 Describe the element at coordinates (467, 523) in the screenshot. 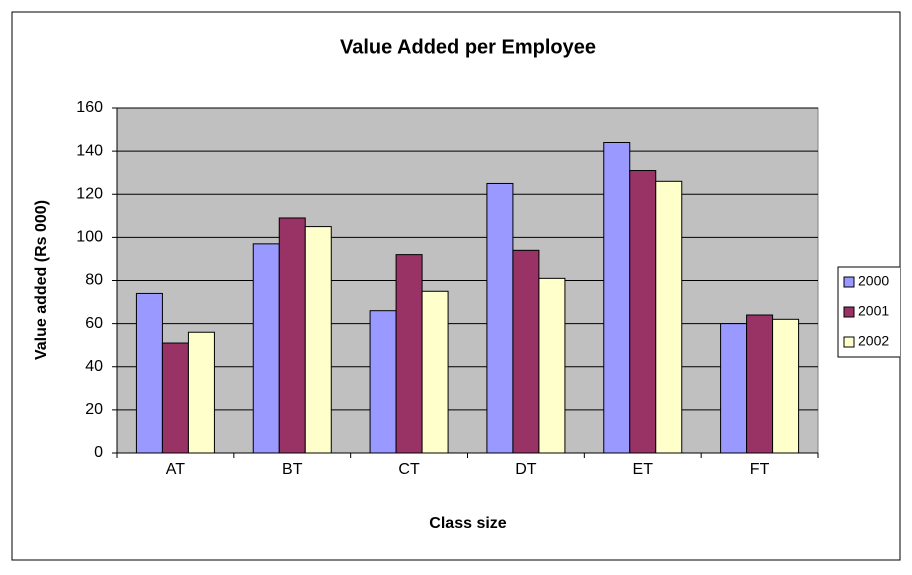

I see `x-axis-title: Class size` at that location.